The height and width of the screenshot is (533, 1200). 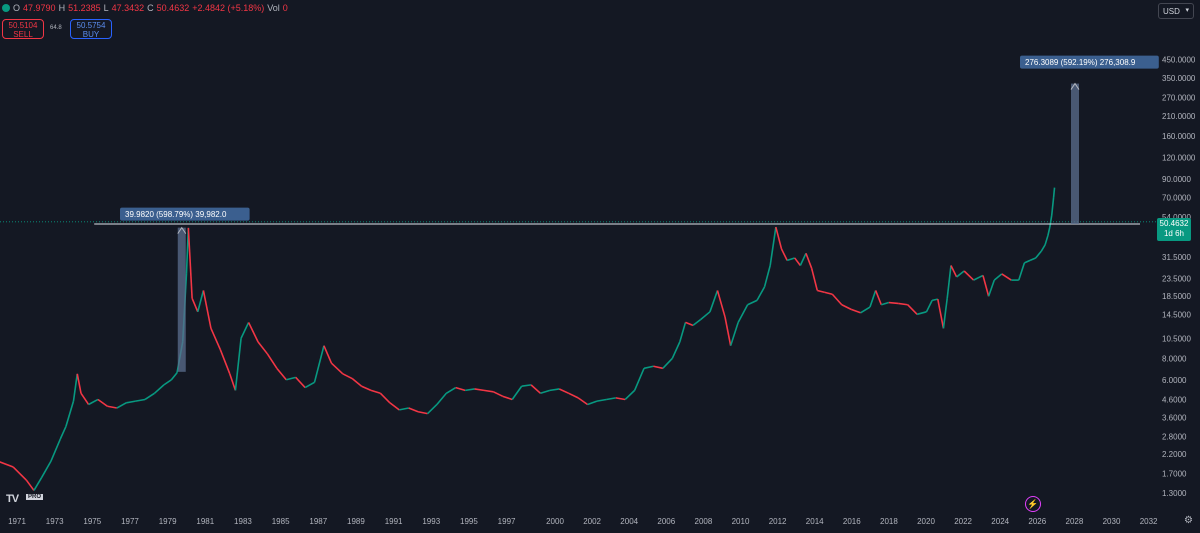 What do you see at coordinates (91, 25) in the screenshot?
I see `buy-price: 50.5754` at bounding box center [91, 25].